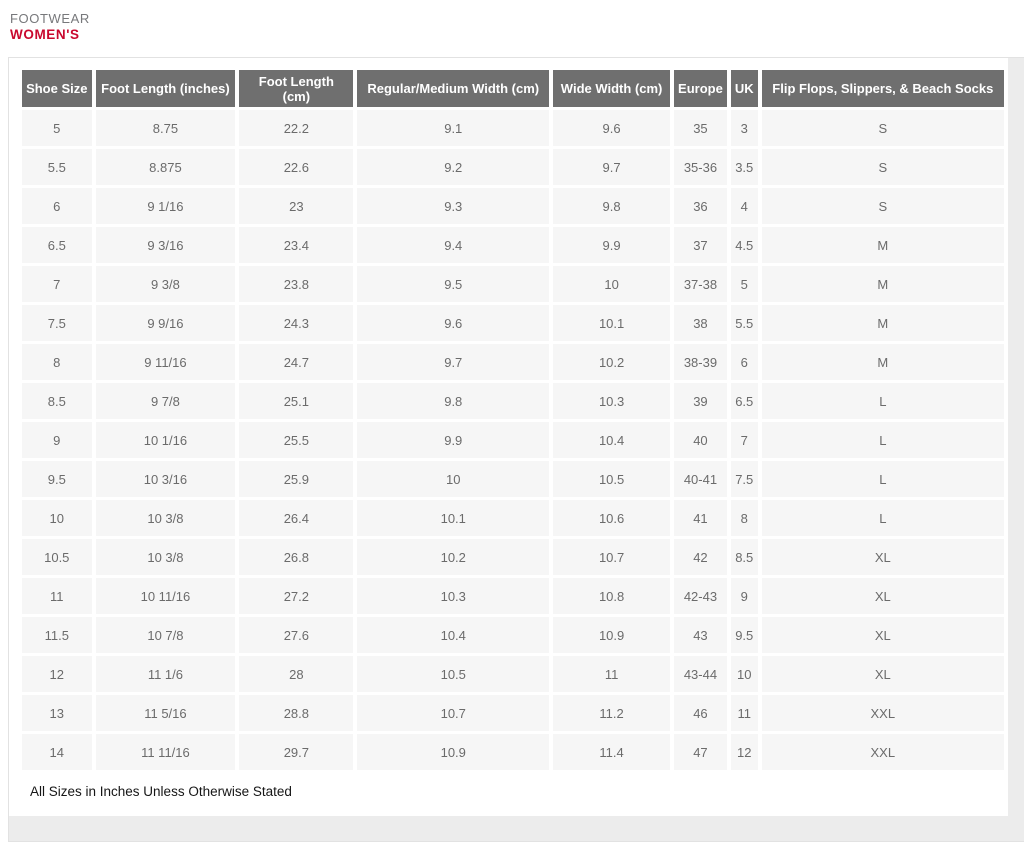 The height and width of the screenshot is (842, 1024). What do you see at coordinates (612, 557) in the screenshot?
I see `table-cell: 10.7` at bounding box center [612, 557].